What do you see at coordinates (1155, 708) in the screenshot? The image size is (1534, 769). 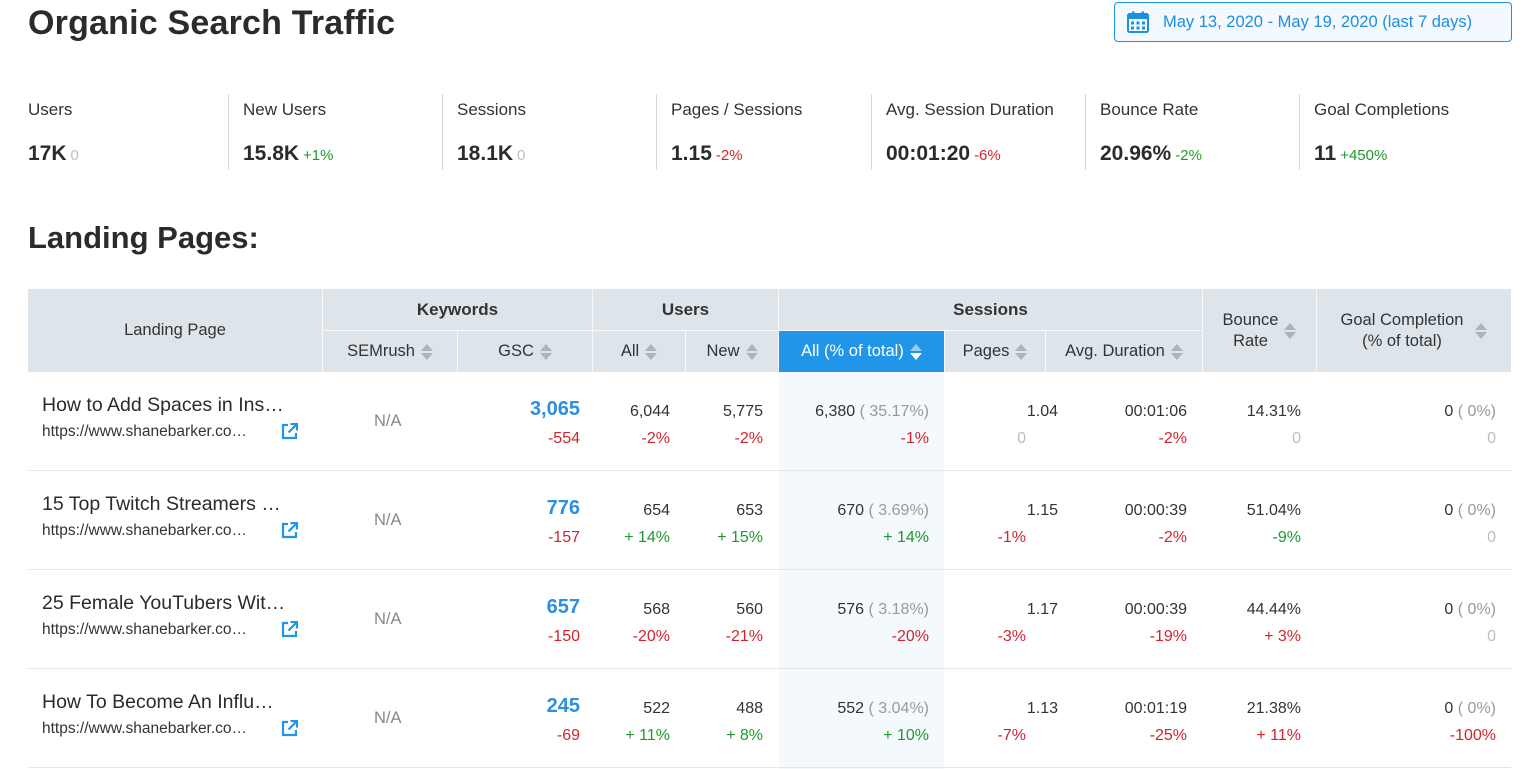 I see `duration-value: 00:01:19` at bounding box center [1155, 708].